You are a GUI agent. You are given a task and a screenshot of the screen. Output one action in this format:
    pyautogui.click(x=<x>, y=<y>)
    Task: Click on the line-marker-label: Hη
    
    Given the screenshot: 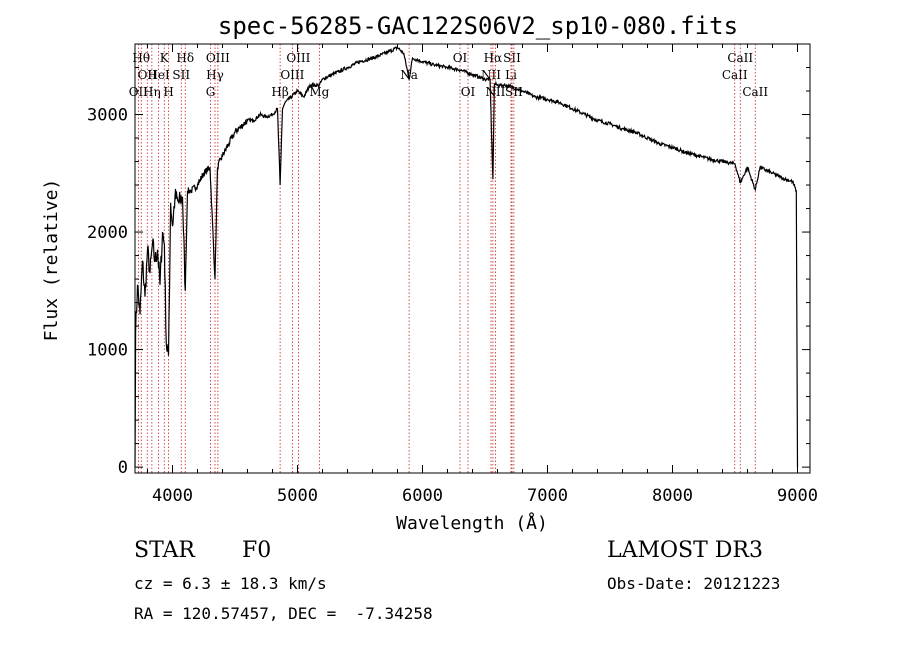 What is the action you would take?
    pyautogui.click(x=152, y=92)
    